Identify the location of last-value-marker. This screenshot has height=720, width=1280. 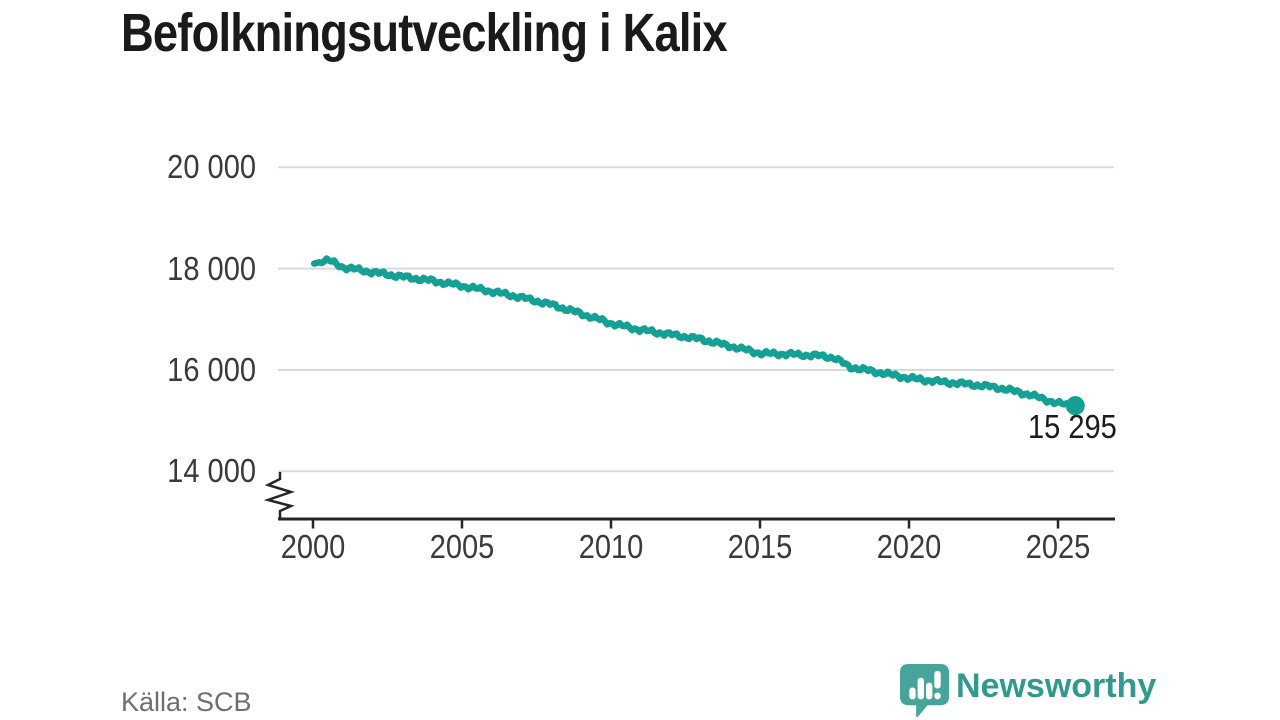
(1075, 406).